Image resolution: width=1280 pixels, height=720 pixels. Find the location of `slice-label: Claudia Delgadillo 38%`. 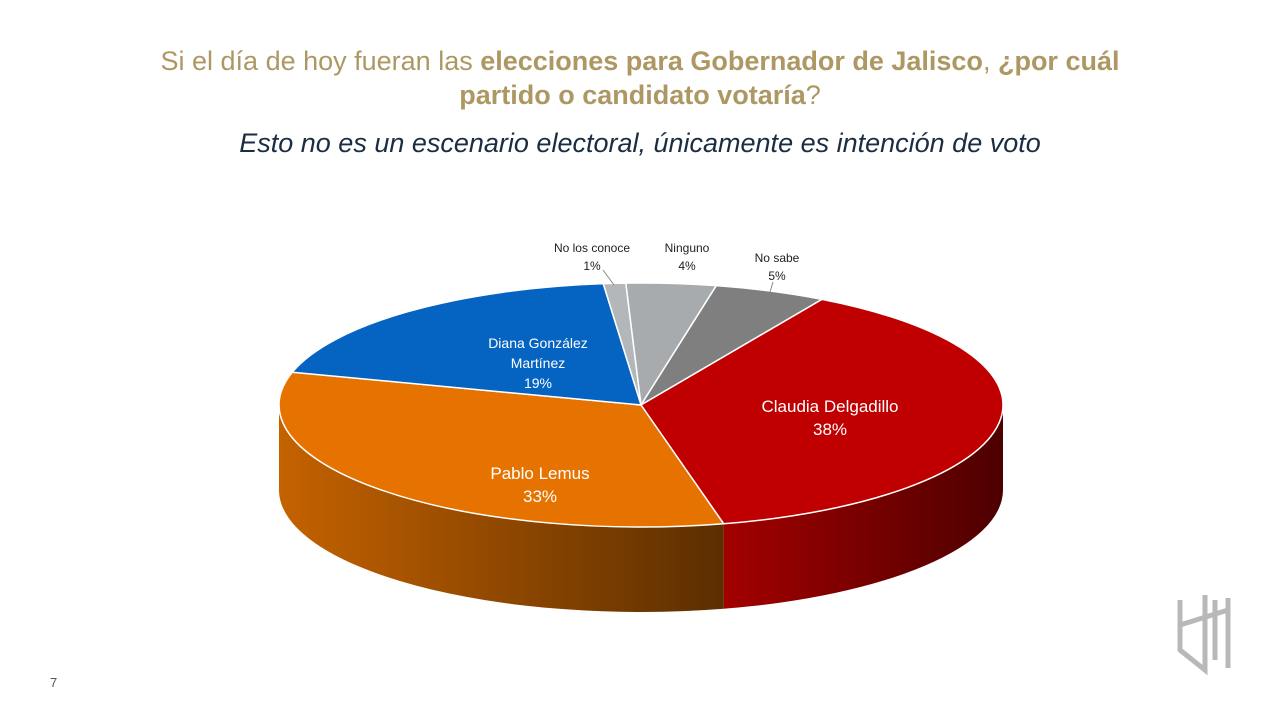

slice-label: Claudia Delgadillo 38% is located at coordinates (830, 418).